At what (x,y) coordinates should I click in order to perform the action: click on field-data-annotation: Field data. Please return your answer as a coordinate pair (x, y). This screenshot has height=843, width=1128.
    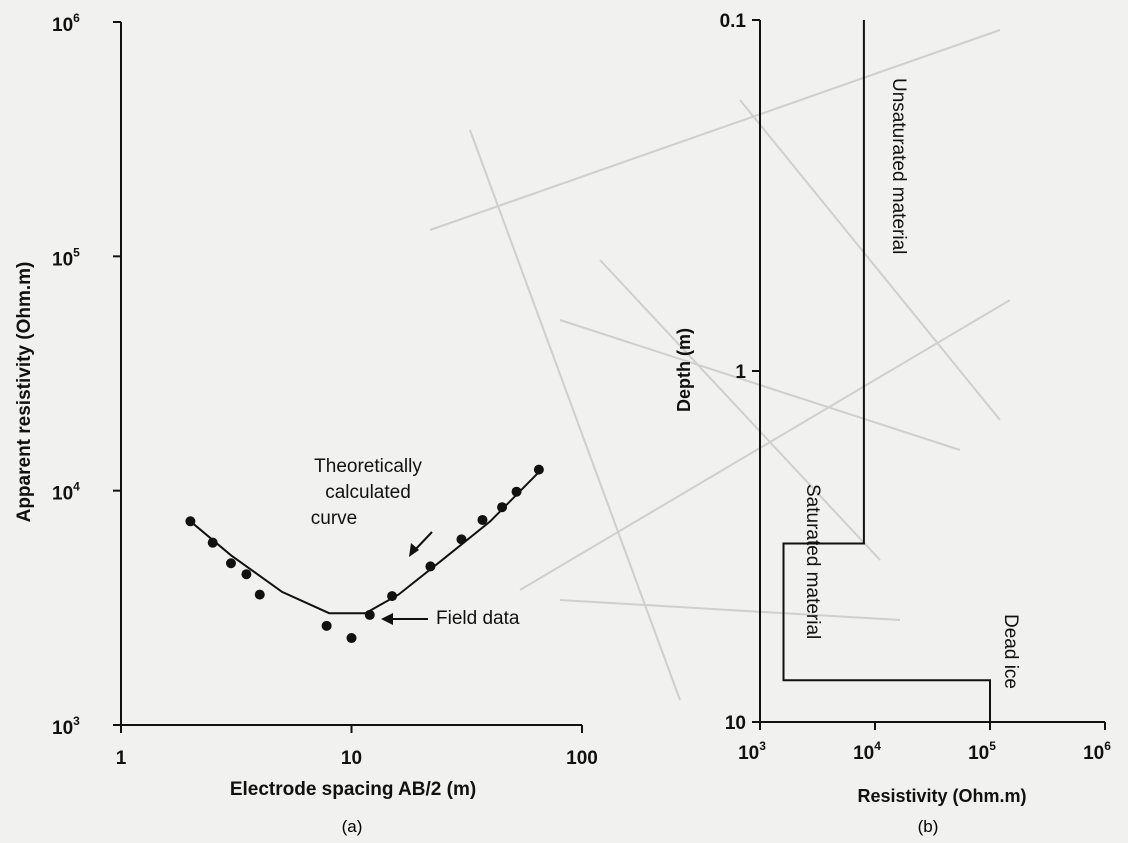
    Looking at the image, I should click on (450, 618).